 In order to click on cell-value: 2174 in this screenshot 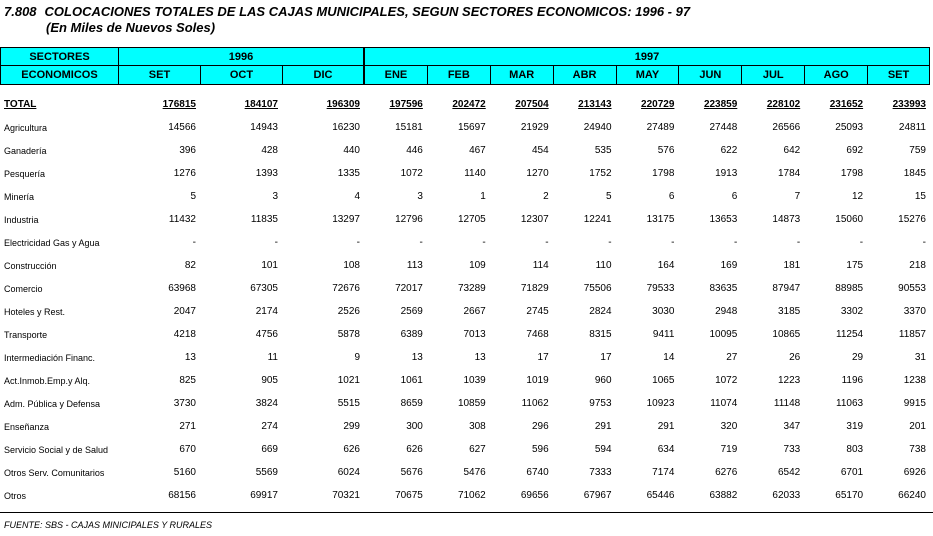, I will do `click(266, 311)`.